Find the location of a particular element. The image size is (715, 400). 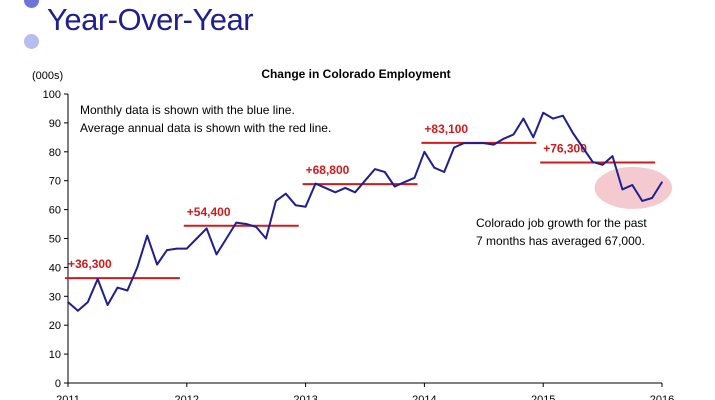

y-tick-label: 100 is located at coordinates (52, 95).